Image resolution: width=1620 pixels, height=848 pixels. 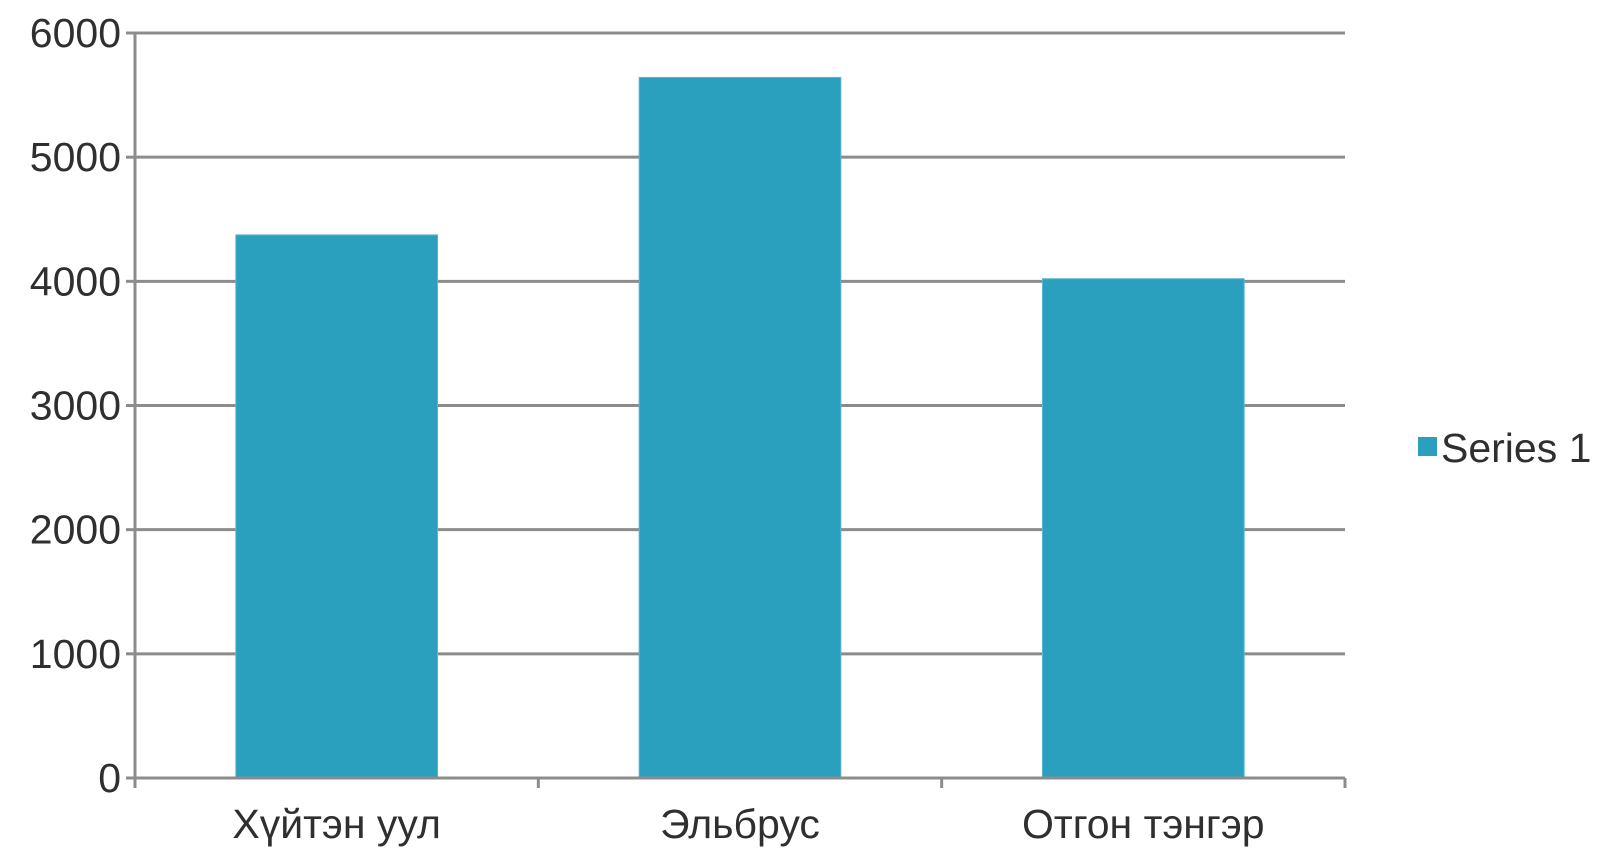 I want to click on y-tick-label: 2000, so click(x=75, y=530).